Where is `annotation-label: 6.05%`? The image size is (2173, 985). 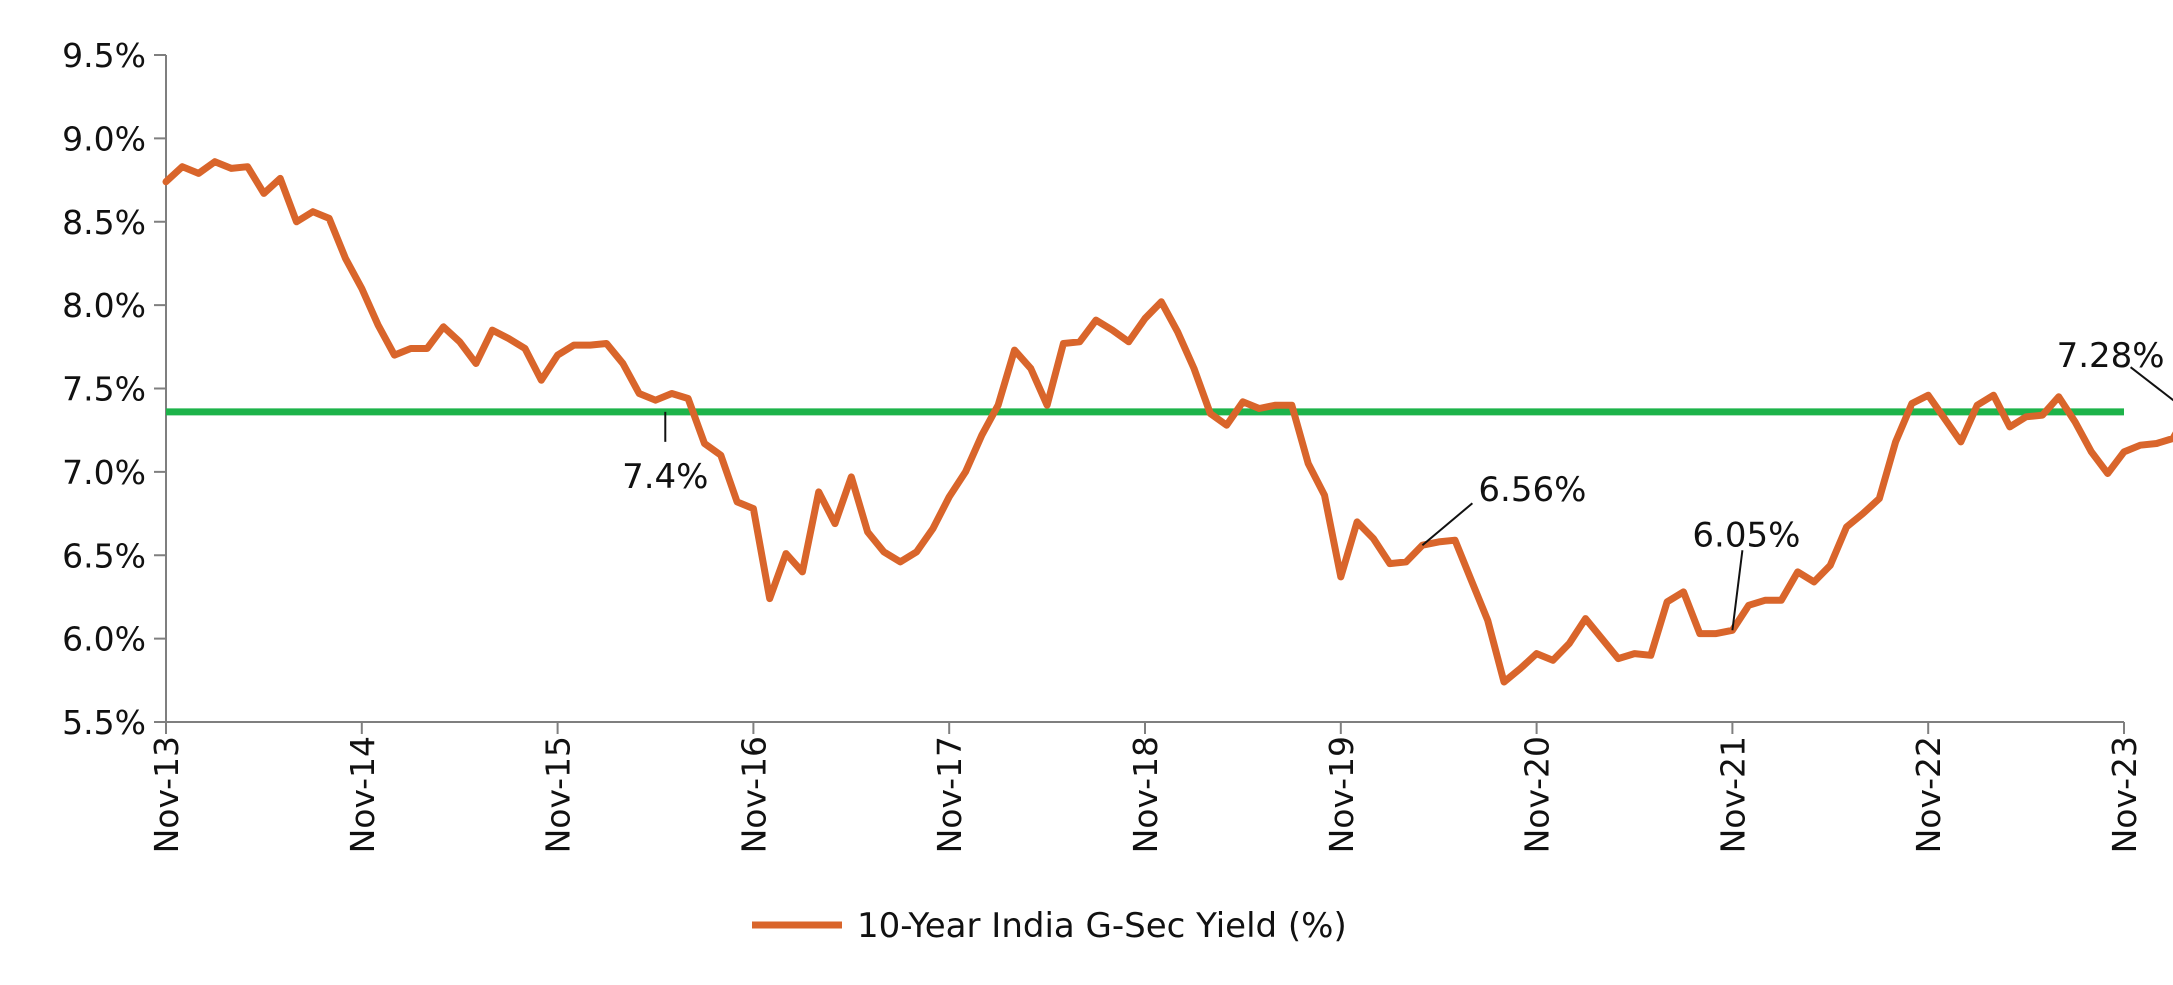
annotation-label: 6.05% is located at coordinates (1746, 535).